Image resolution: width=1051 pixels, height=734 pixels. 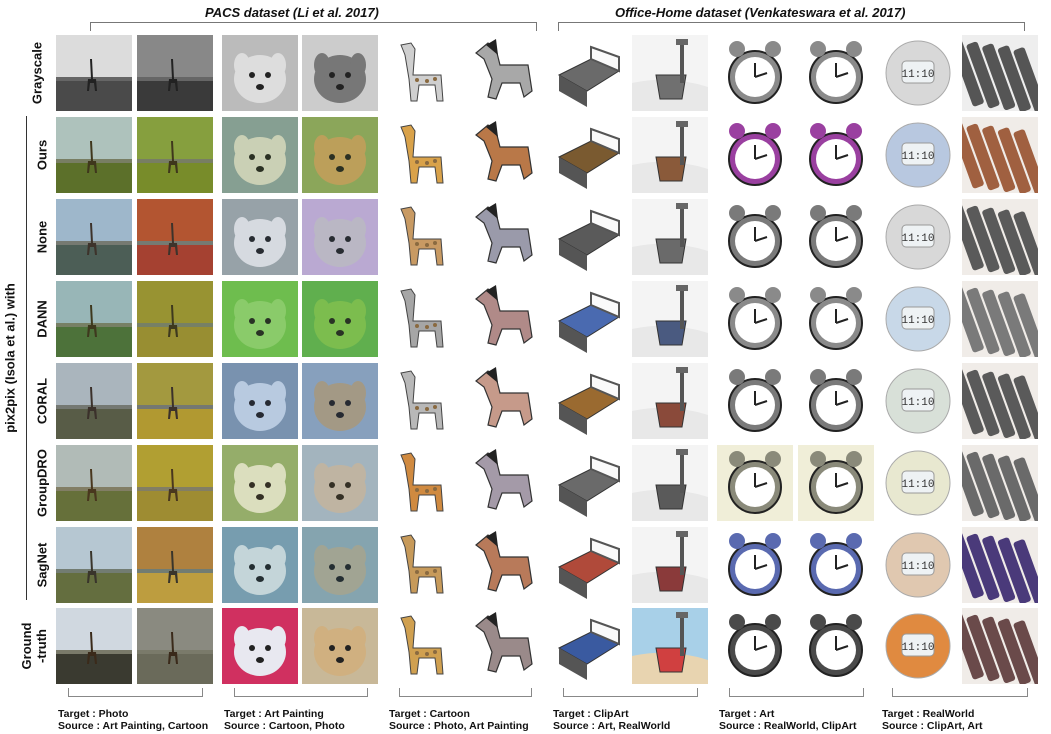 I want to click on image-tile-sagnet-bed-clipart, so click(x=589, y=565).